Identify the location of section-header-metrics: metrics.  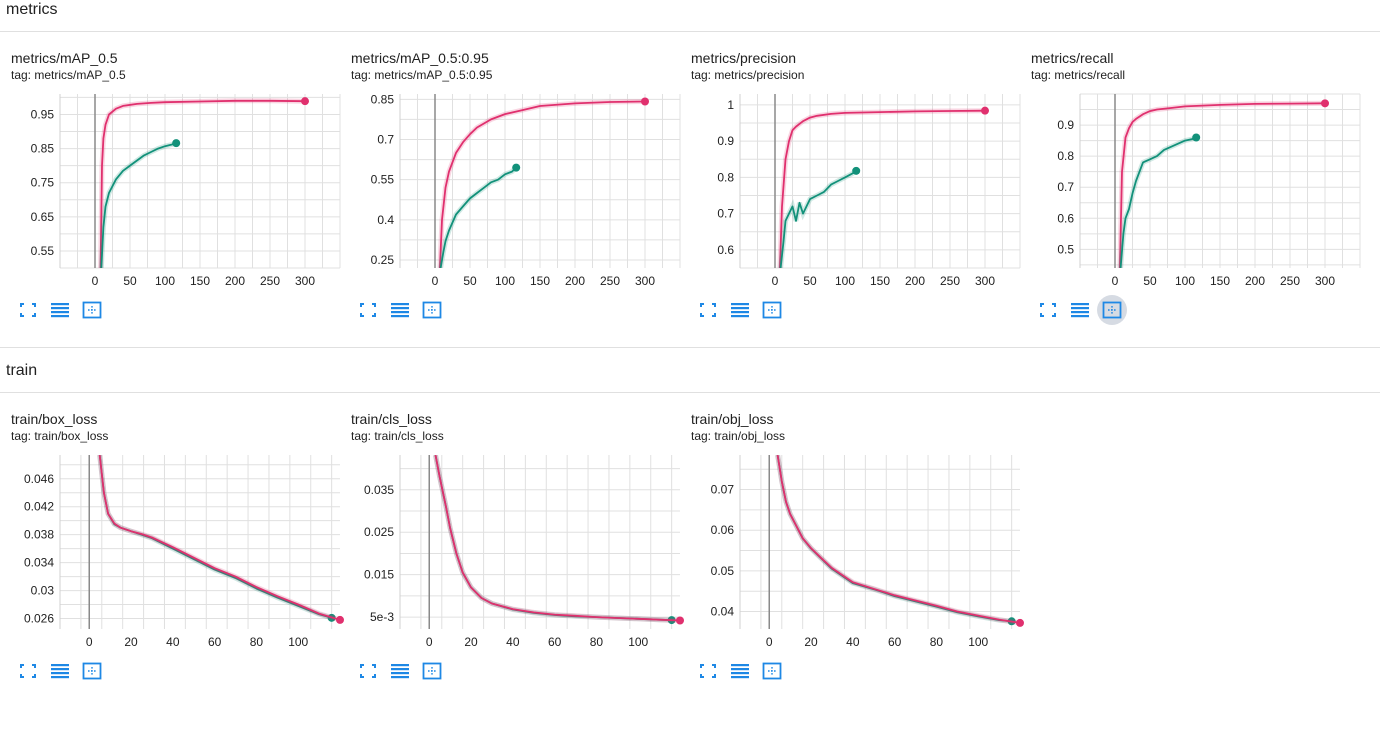
(690, 11).